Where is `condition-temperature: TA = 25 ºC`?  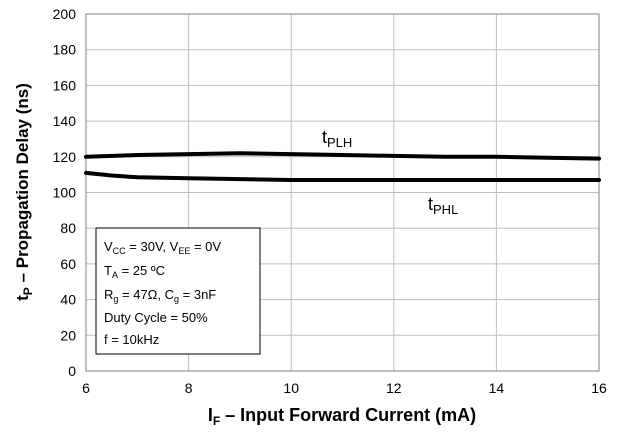
condition-temperature: TA = 25 ºC is located at coordinates (134, 271).